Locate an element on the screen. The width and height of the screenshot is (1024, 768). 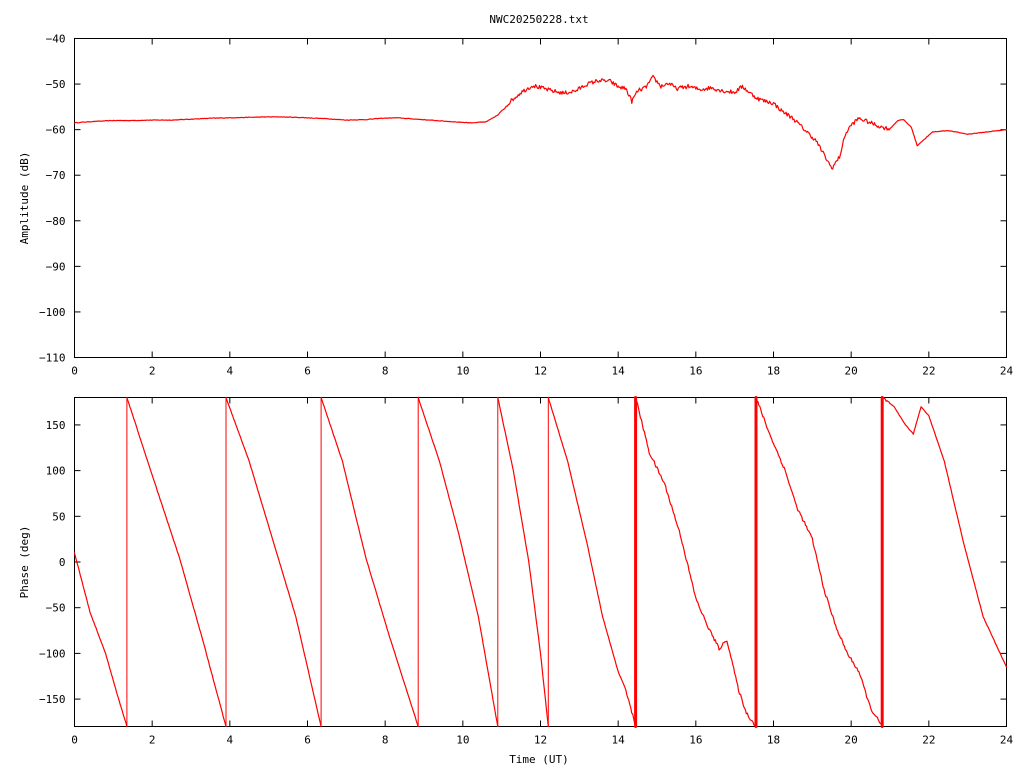
phase-y-tick-label: −100 is located at coordinates (52, 653).